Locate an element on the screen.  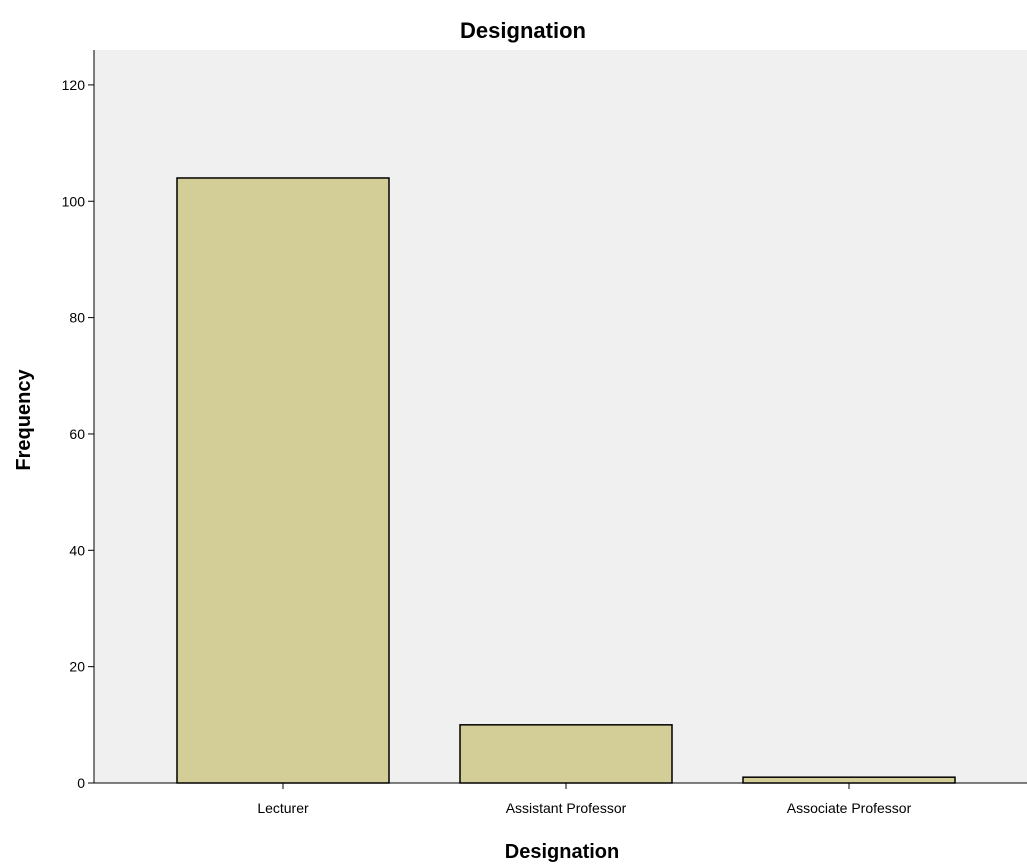
bar-associate-professor is located at coordinates (849, 780).